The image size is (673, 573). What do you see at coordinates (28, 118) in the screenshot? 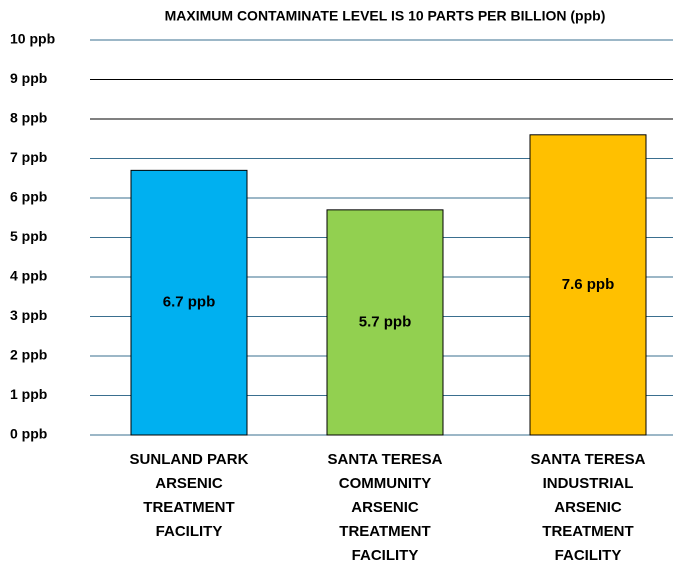
I see `y-tick-label: 8 ppb` at bounding box center [28, 118].